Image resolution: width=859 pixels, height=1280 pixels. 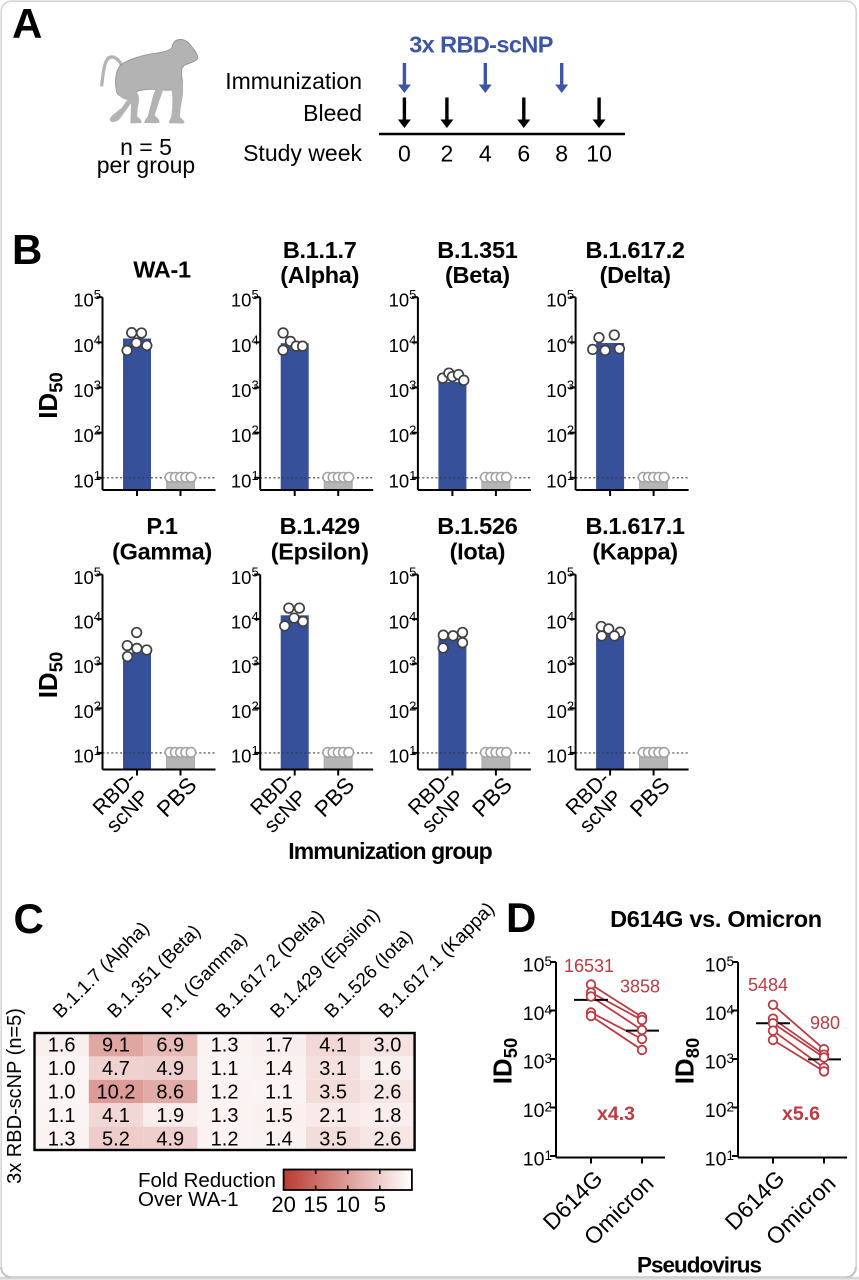 I want to click on svg-text: B.1.617.2, so click(x=634, y=250).